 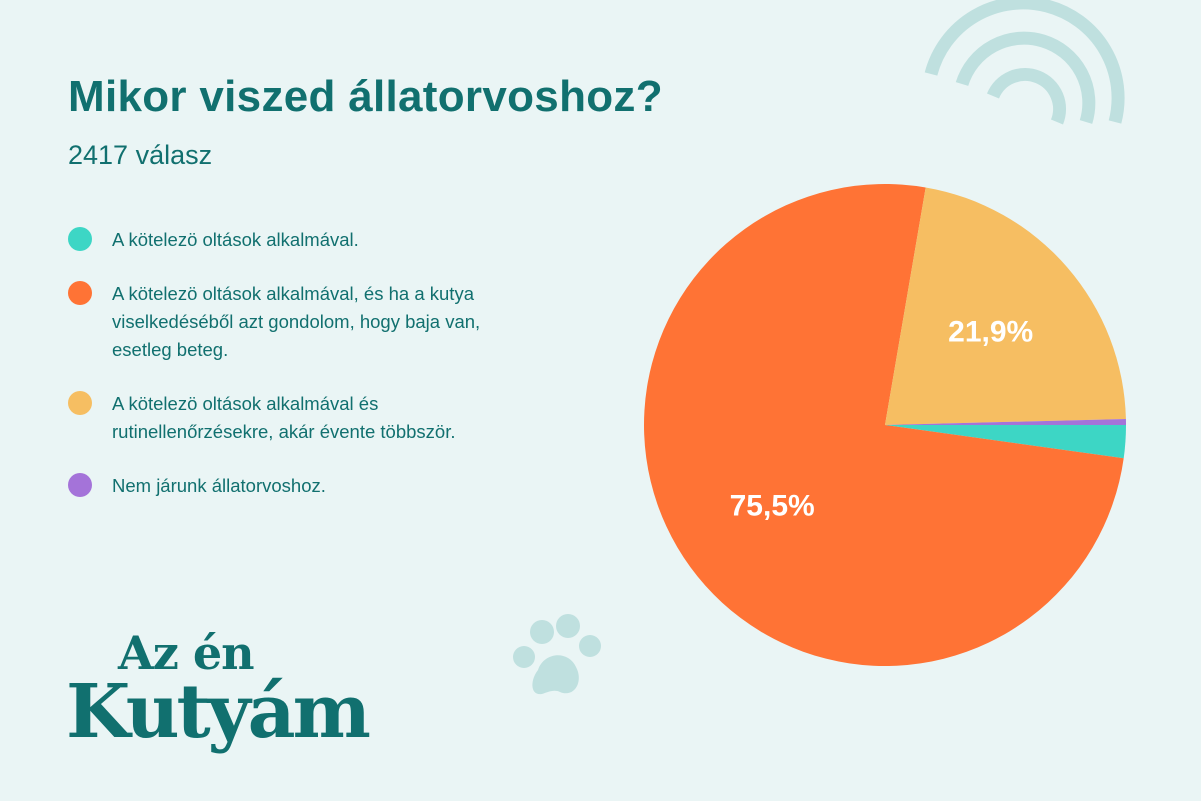 What do you see at coordinates (1024, 62) in the screenshot?
I see `rainbow-decoration-icon` at bounding box center [1024, 62].